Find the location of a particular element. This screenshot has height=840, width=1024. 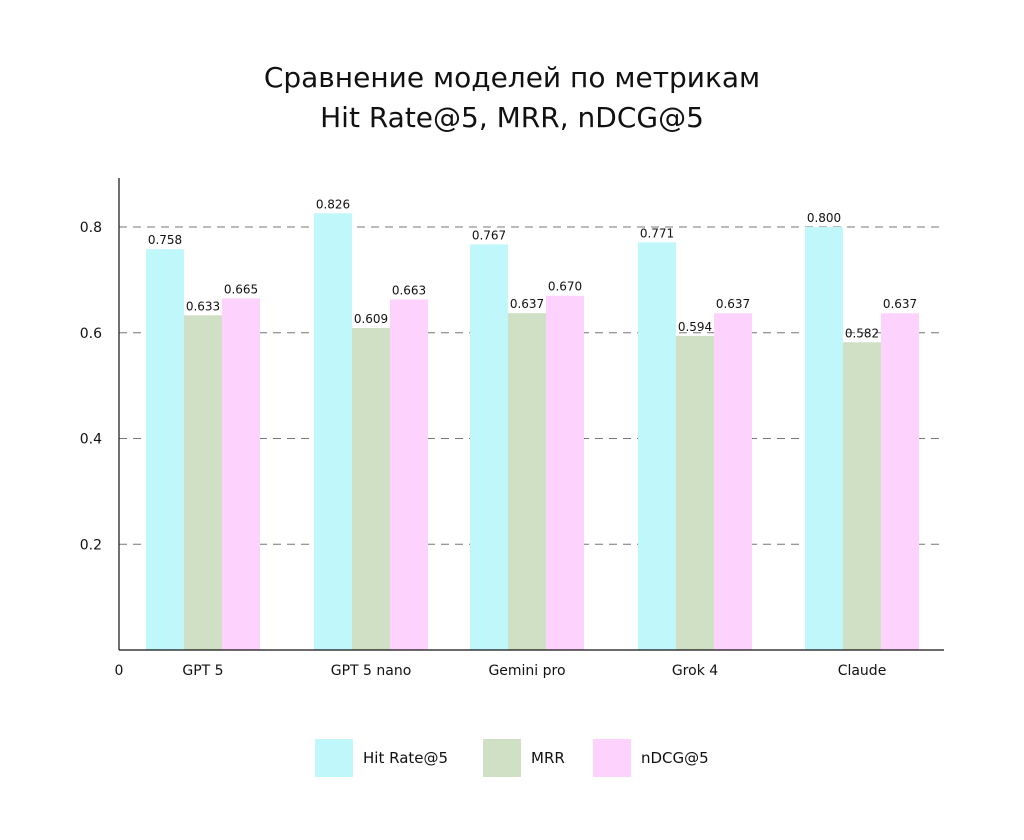

y-tick-label: 0.4 is located at coordinates (91, 440).